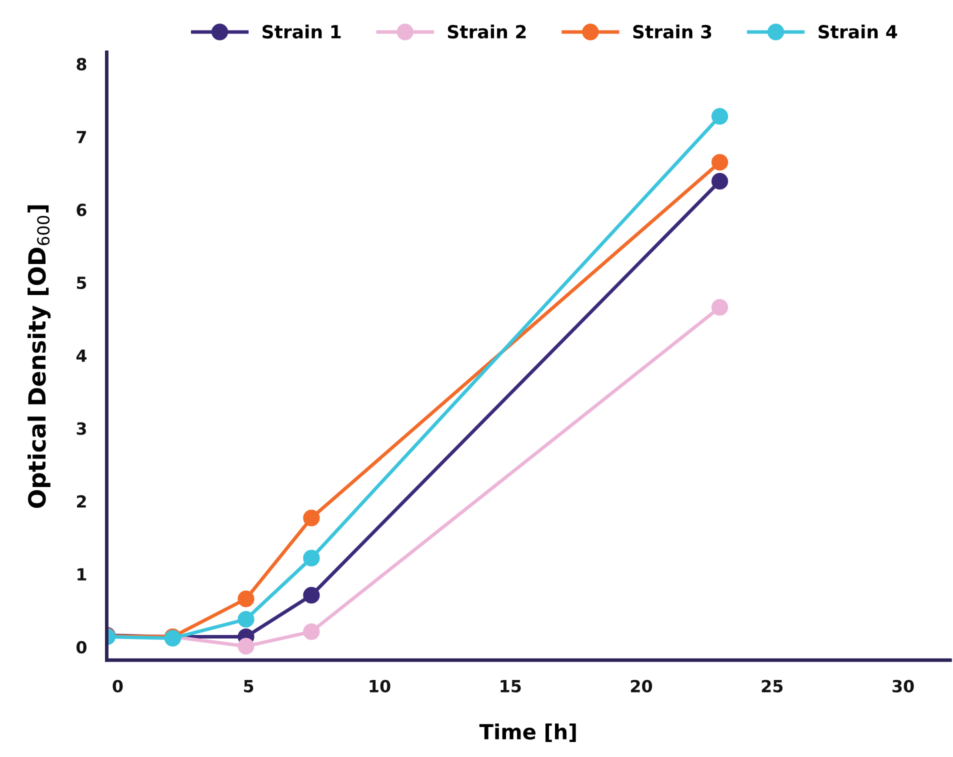 The height and width of the screenshot is (757, 953). What do you see at coordinates (81, 283) in the screenshot?
I see `y-tick-label: 5` at bounding box center [81, 283].